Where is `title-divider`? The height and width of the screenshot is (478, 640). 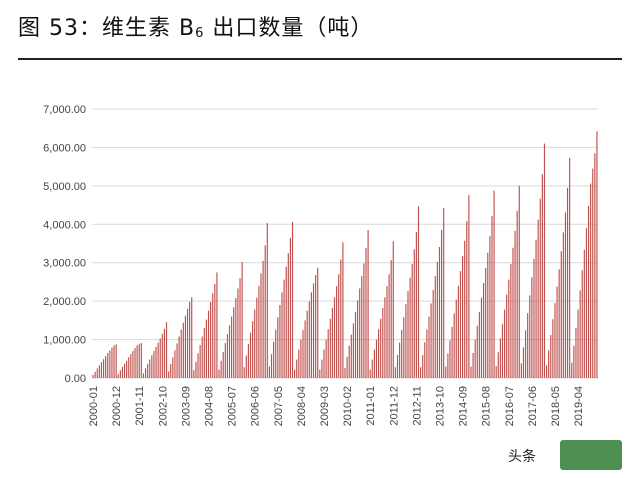 title-divider is located at coordinates (320, 59).